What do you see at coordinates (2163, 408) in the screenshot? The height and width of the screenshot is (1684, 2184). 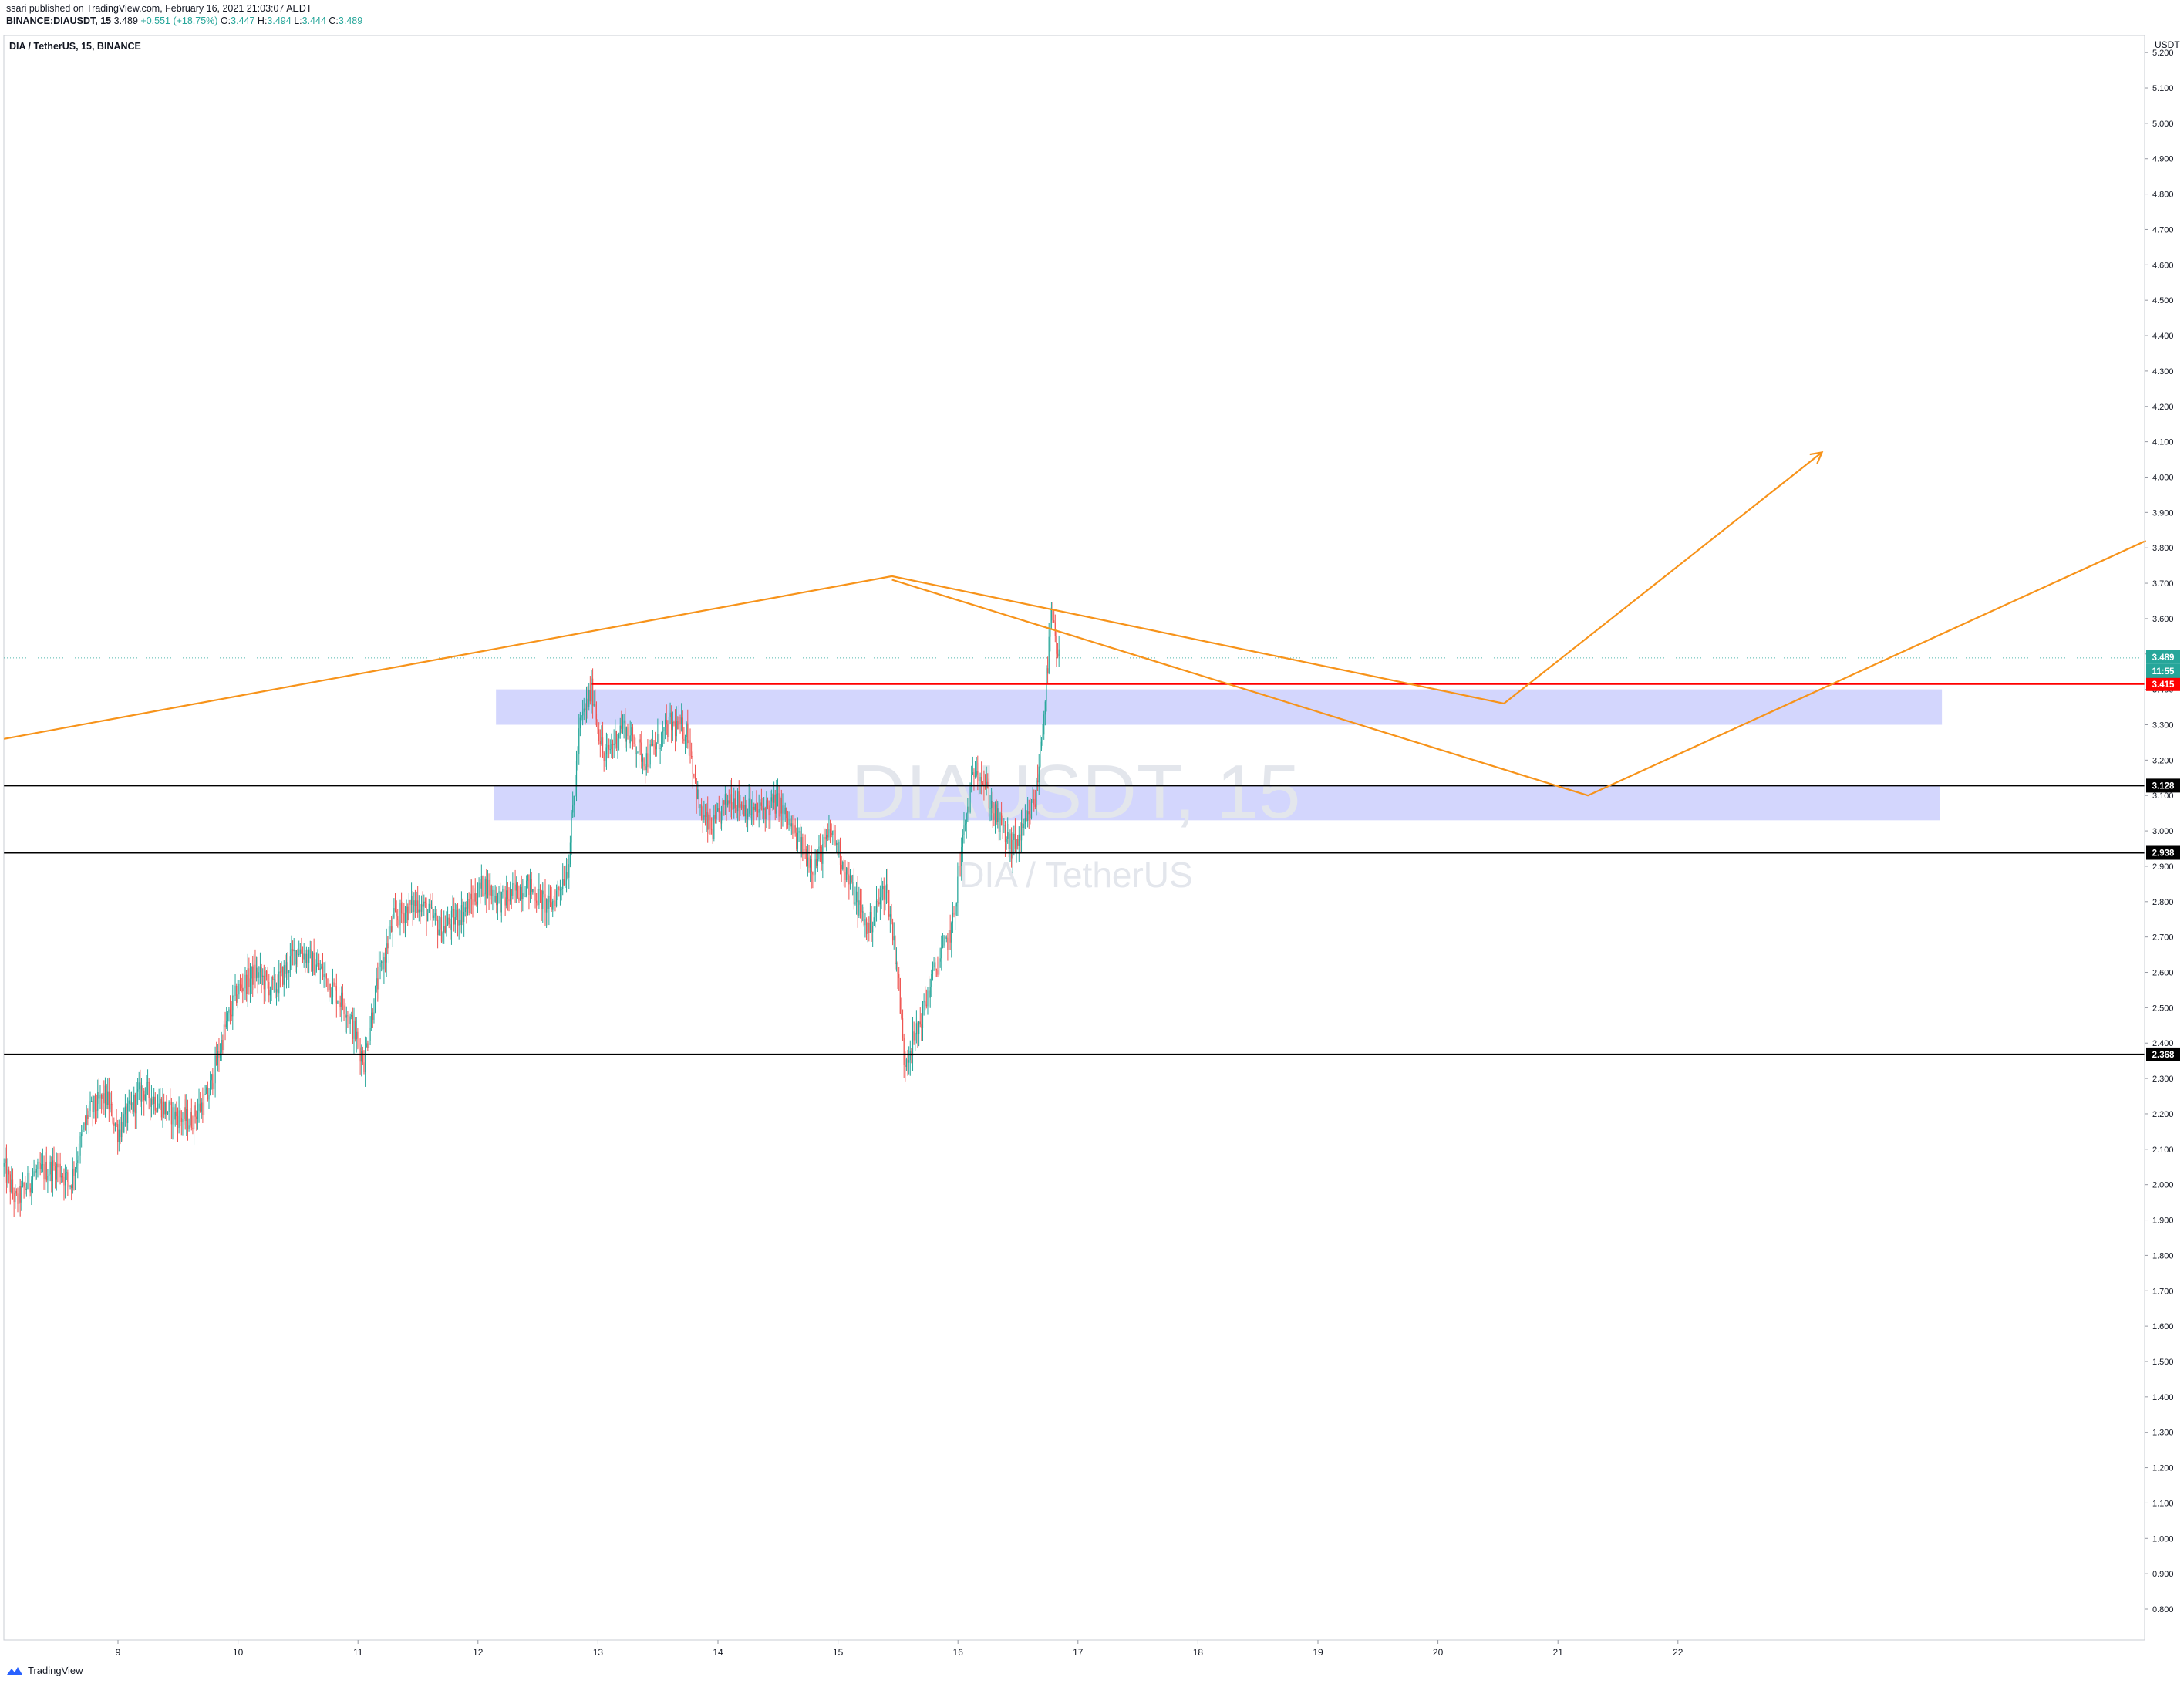 I see `y-tick-label-34: 4.200` at bounding box center [2163, 408].